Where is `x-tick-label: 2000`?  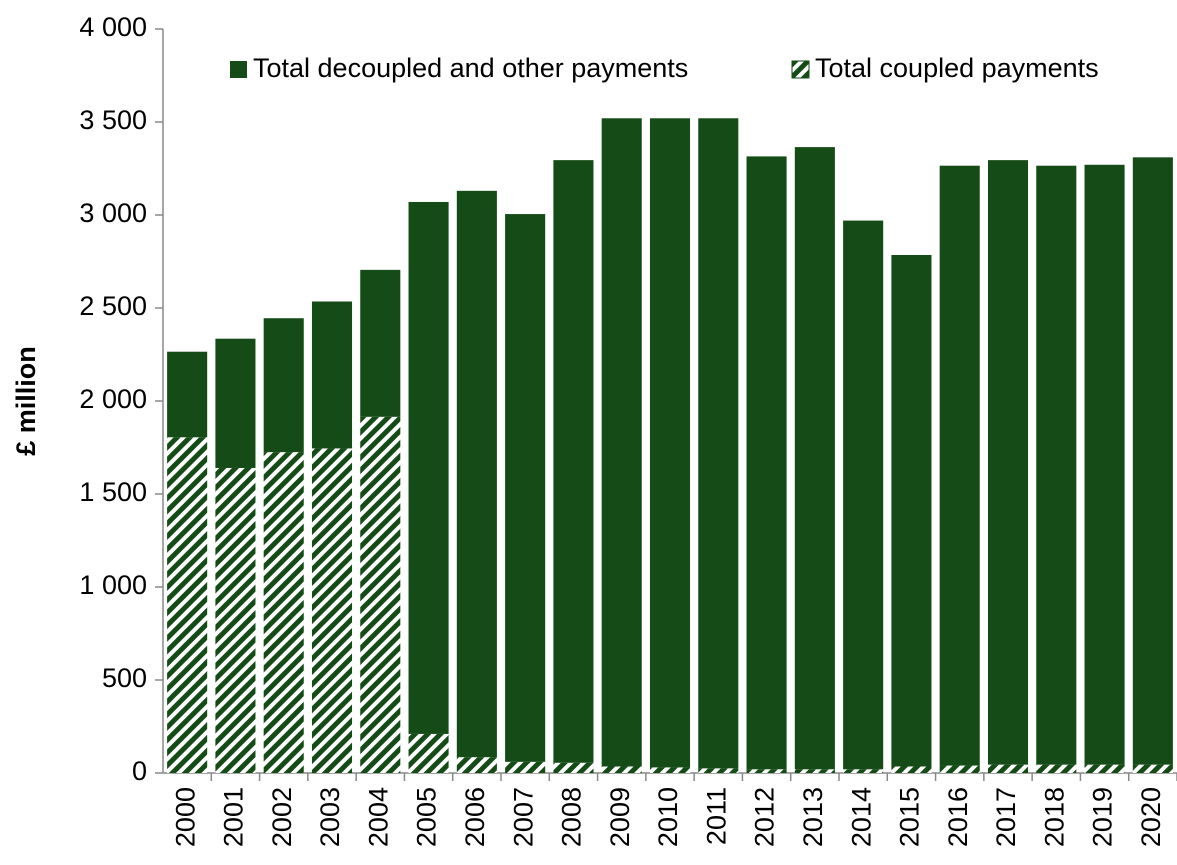
x-tick-label: 2000 is located at coordinates (185, 817).